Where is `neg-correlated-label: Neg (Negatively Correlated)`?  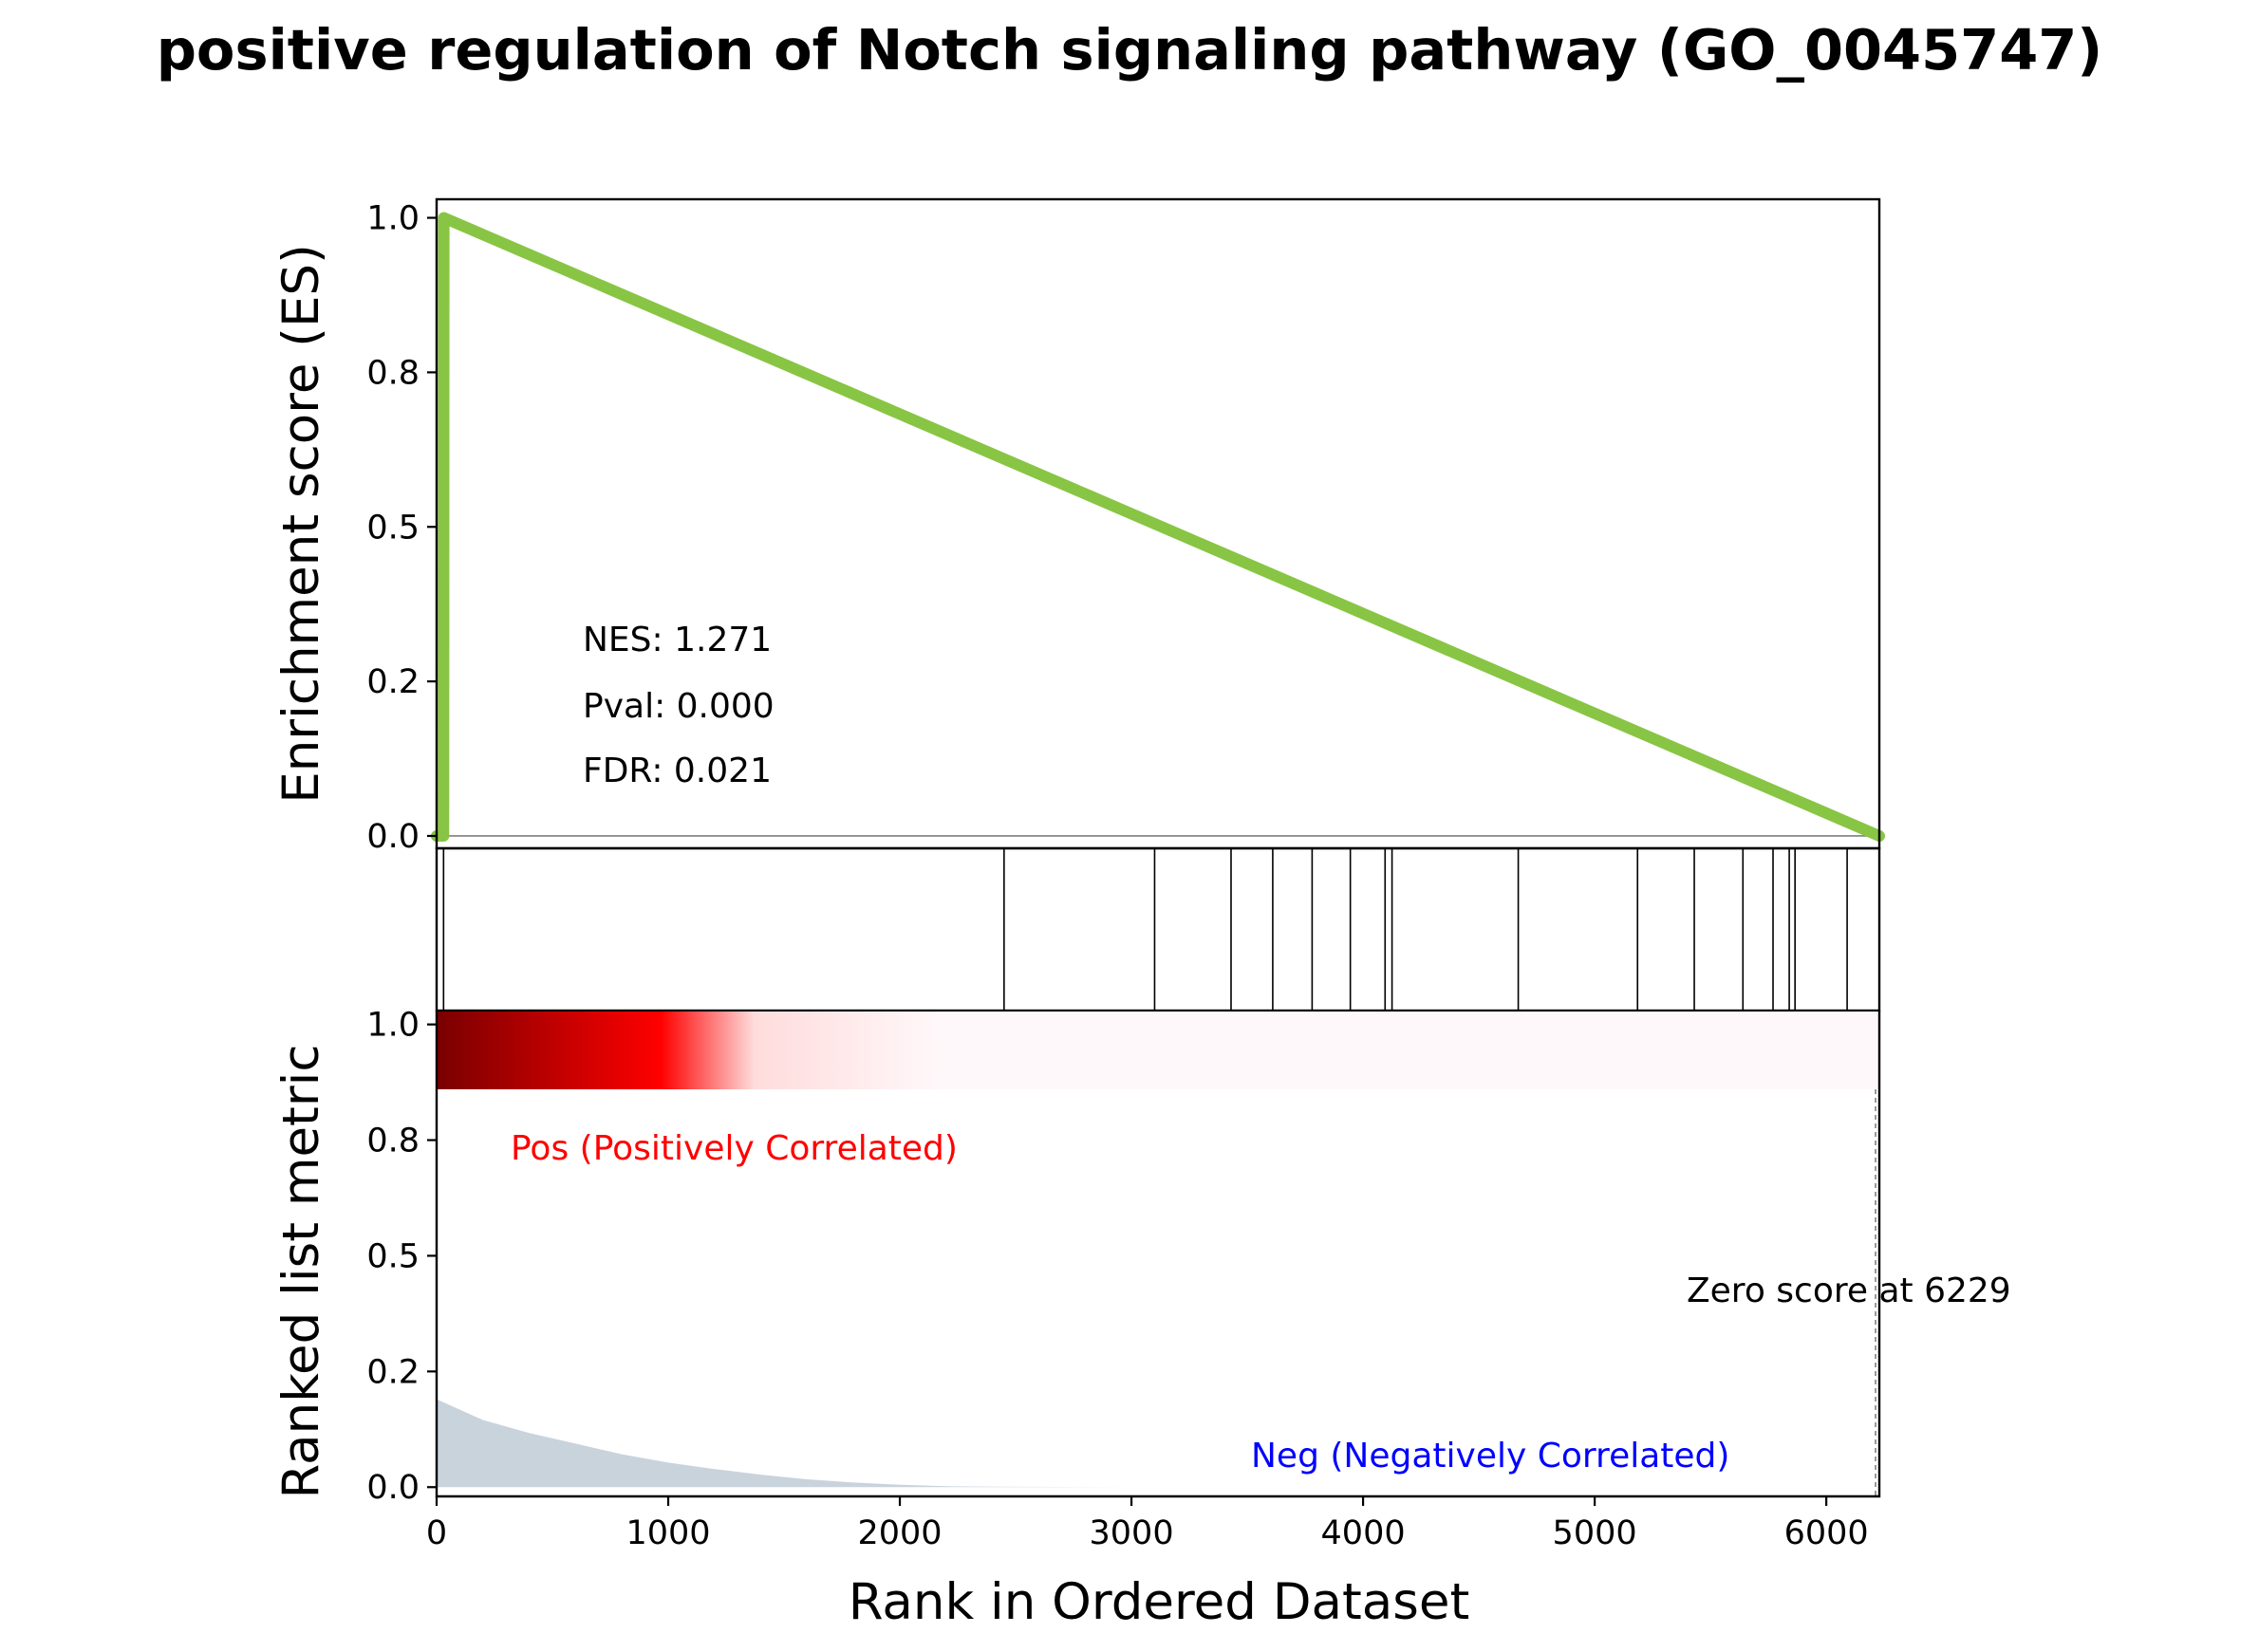 neg-correlated-label: Neg (Negatively Correlated) is located at coordinates (1490, 1456).